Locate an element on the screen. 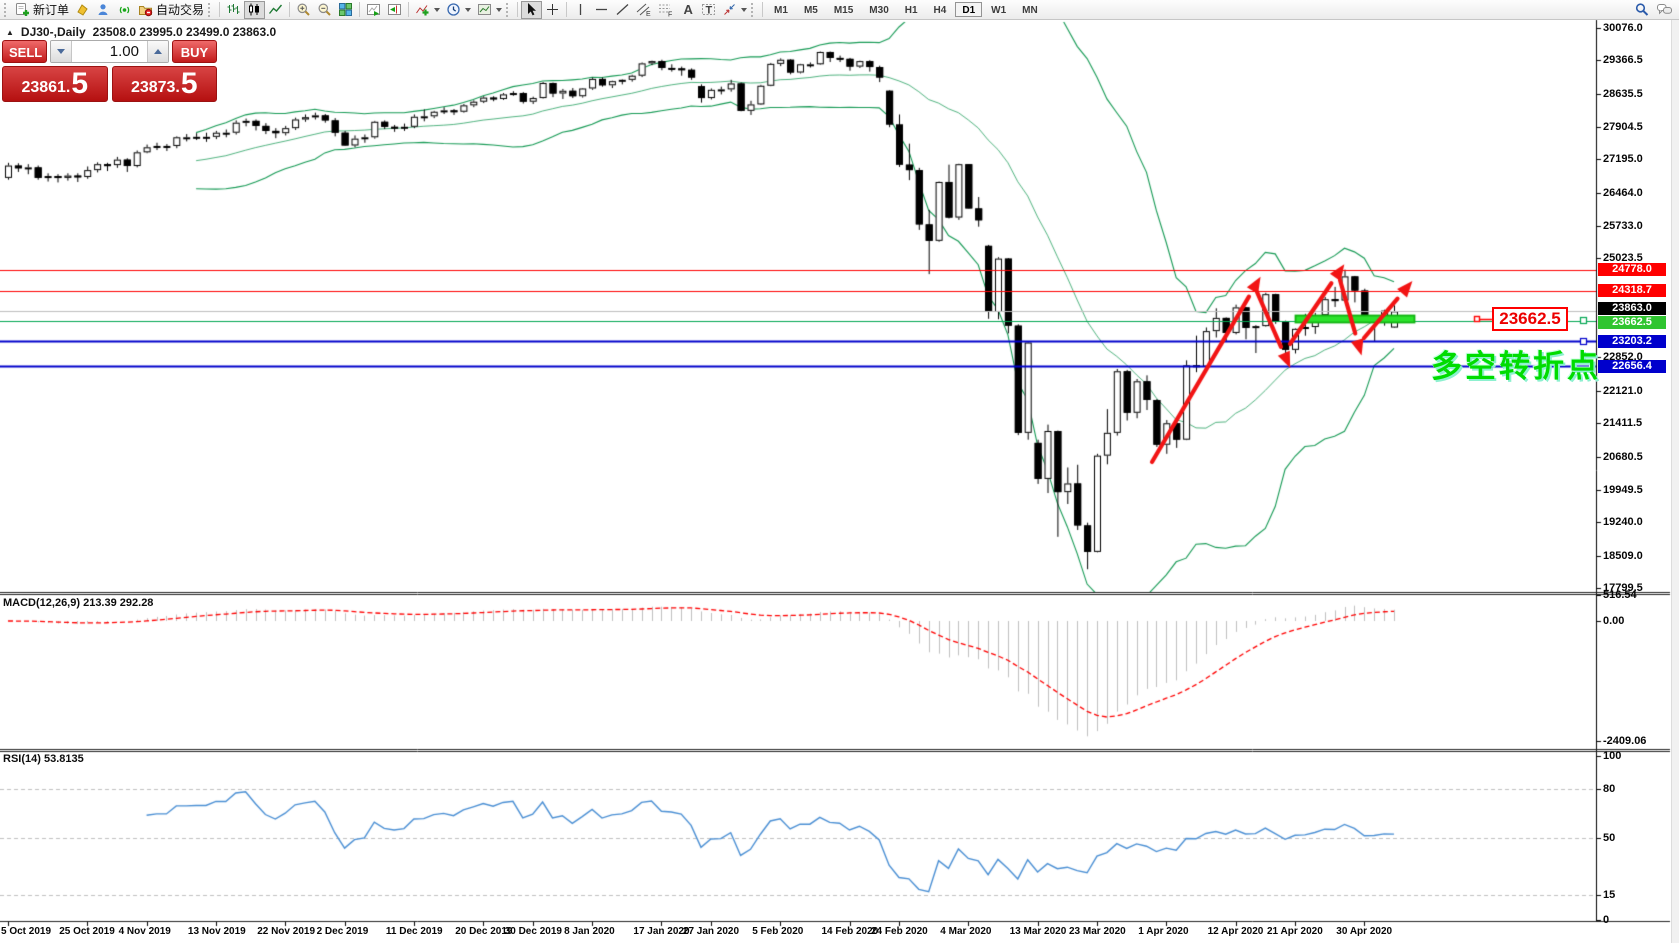  cursor-icon is located at coordinates (531, 9).